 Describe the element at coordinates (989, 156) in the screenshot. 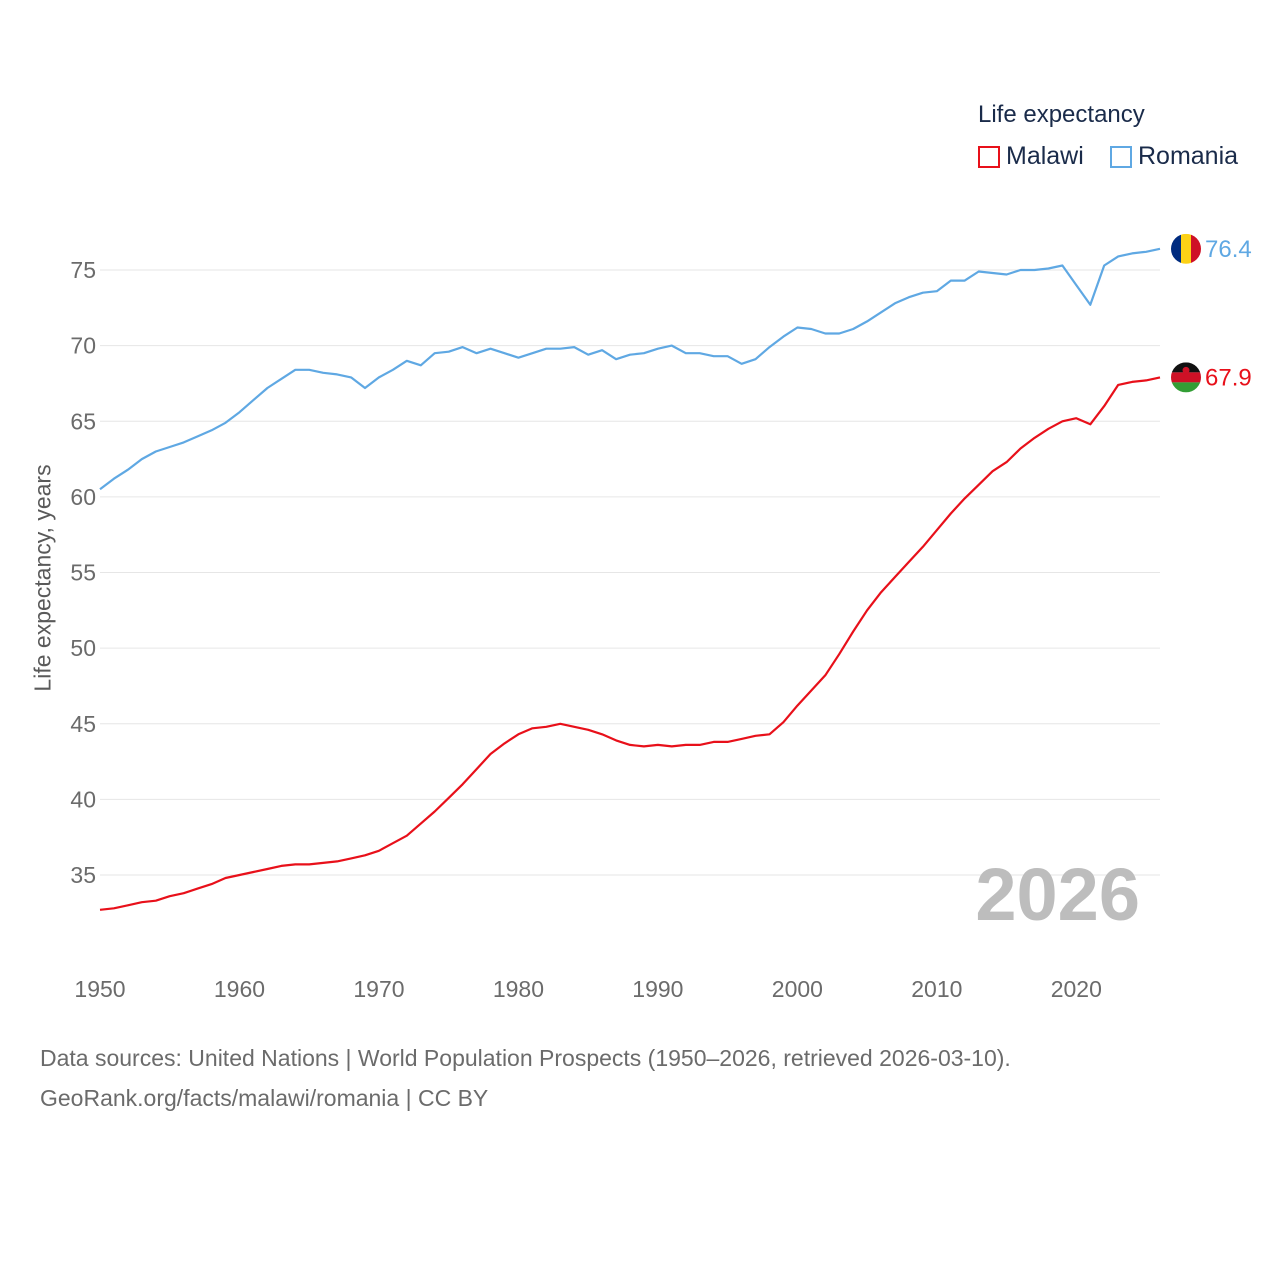

I see `legend-swatch-malawi` at that location.